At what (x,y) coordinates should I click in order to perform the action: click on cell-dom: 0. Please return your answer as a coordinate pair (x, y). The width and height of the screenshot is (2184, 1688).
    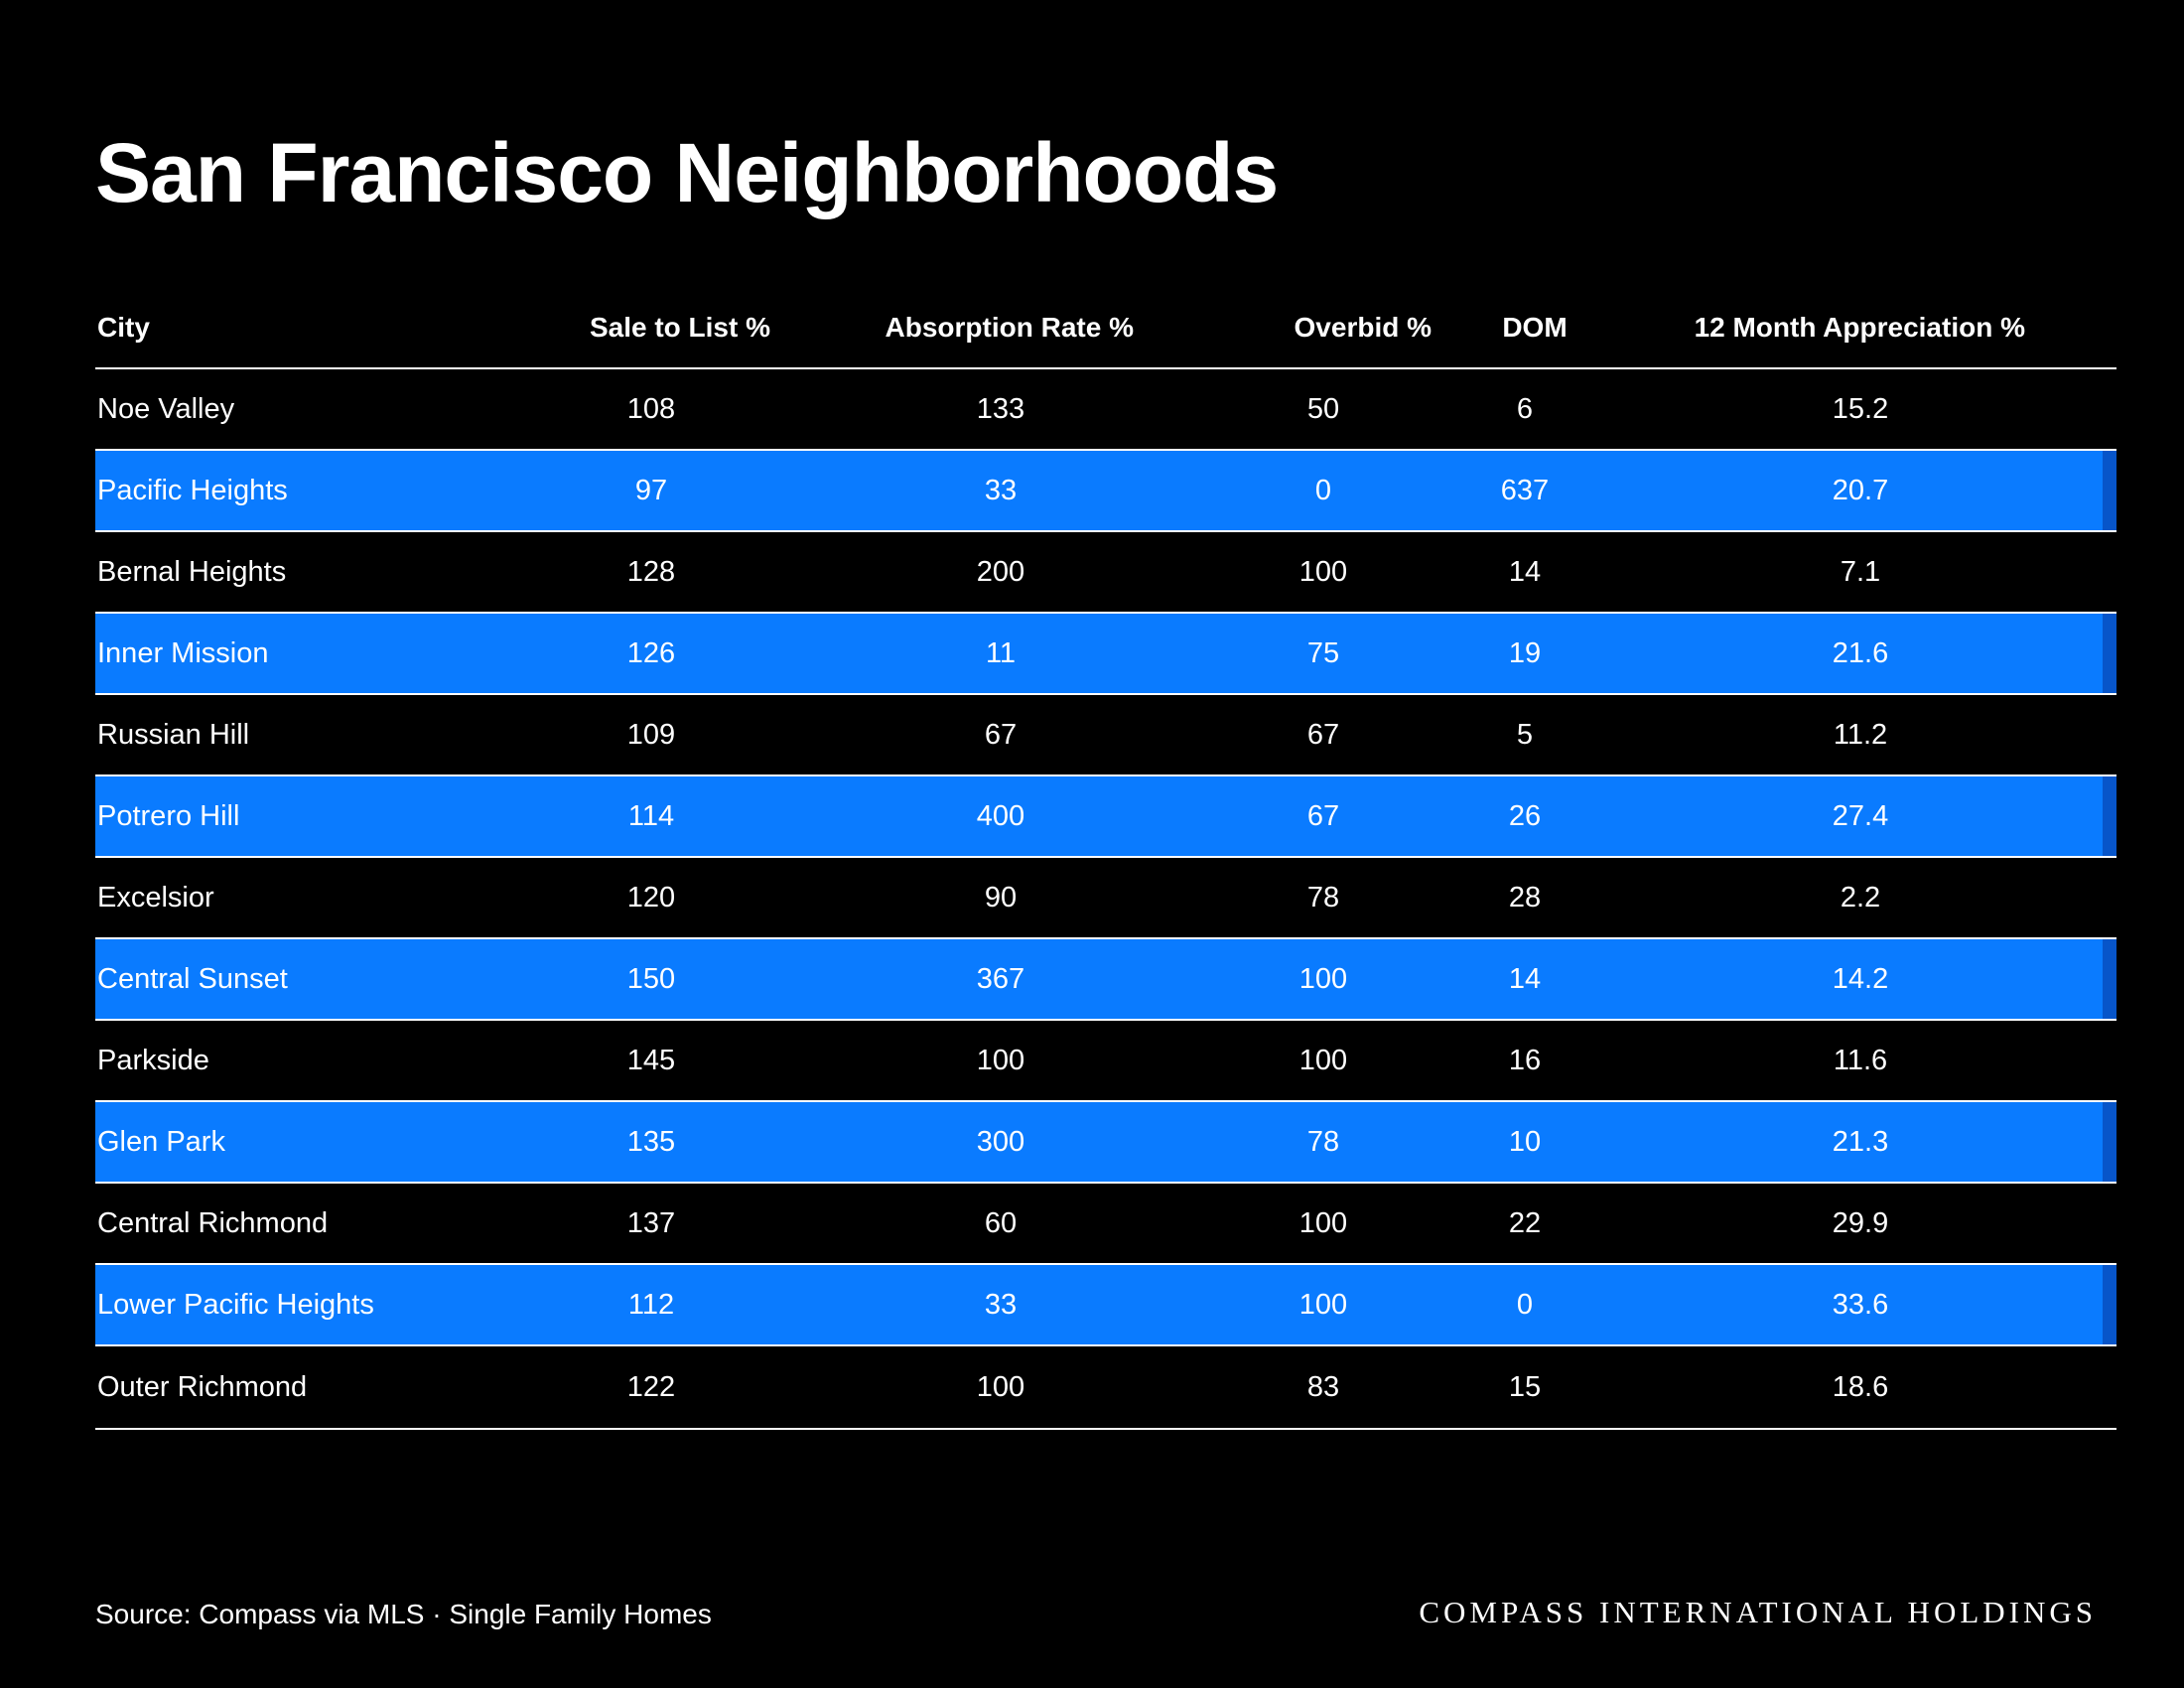
    Looking at the image, I should click on (1525, 1304).